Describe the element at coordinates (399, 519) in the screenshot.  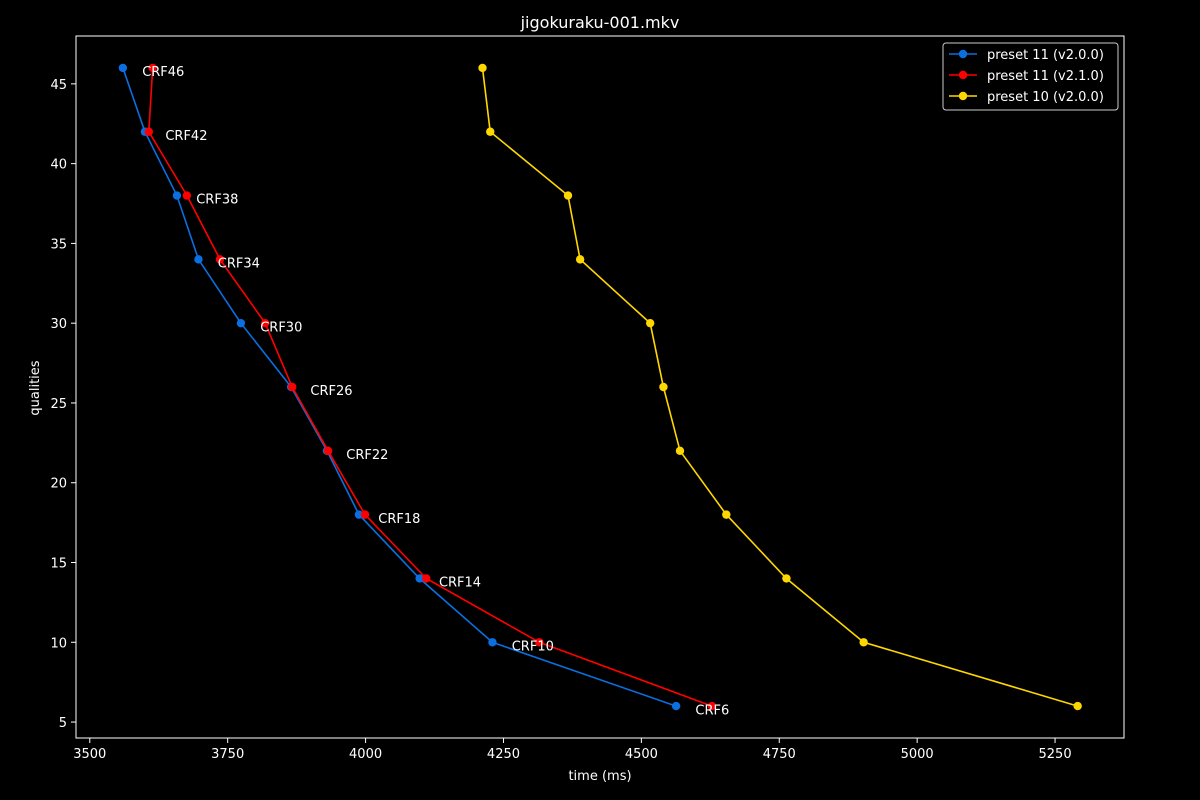
I see `crf-annotation: CRF18` at that location.